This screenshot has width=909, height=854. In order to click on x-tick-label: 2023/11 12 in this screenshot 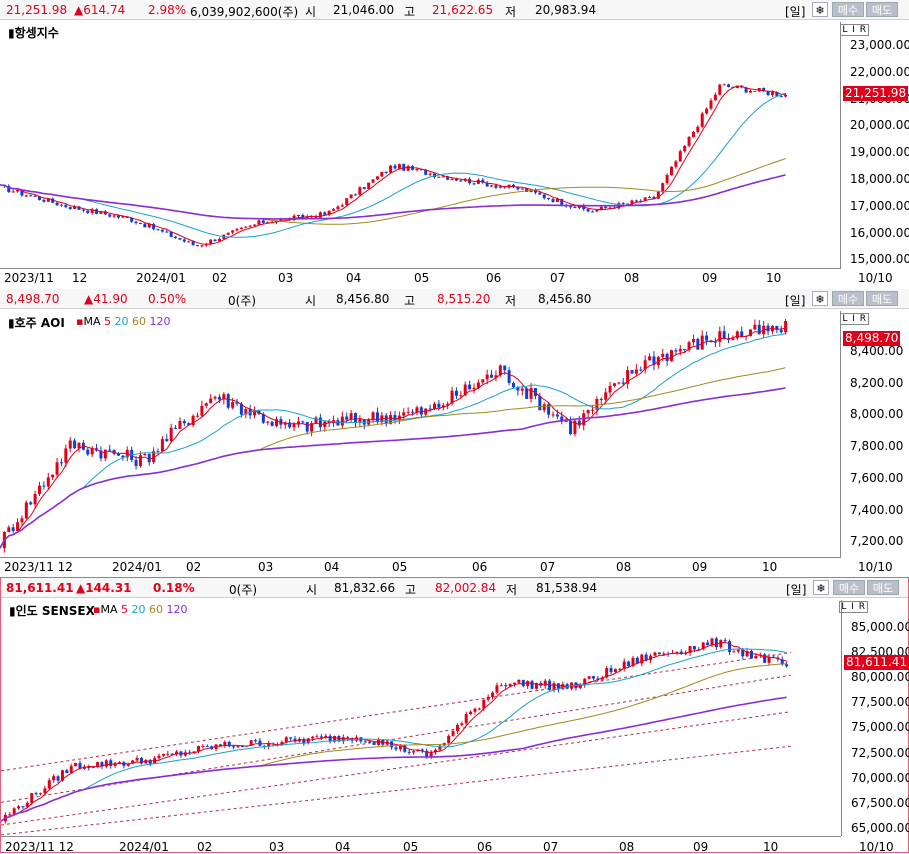, I will do `click(39, 847)`.